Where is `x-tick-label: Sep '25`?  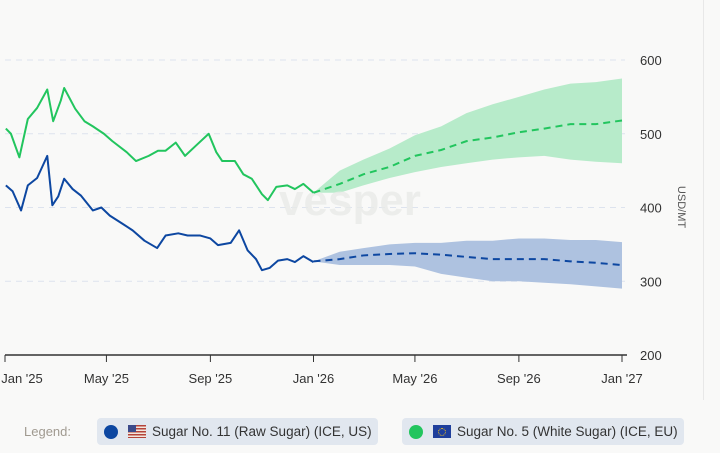
x-tick-label: Sep '25 is located at coordinates (211, 378).